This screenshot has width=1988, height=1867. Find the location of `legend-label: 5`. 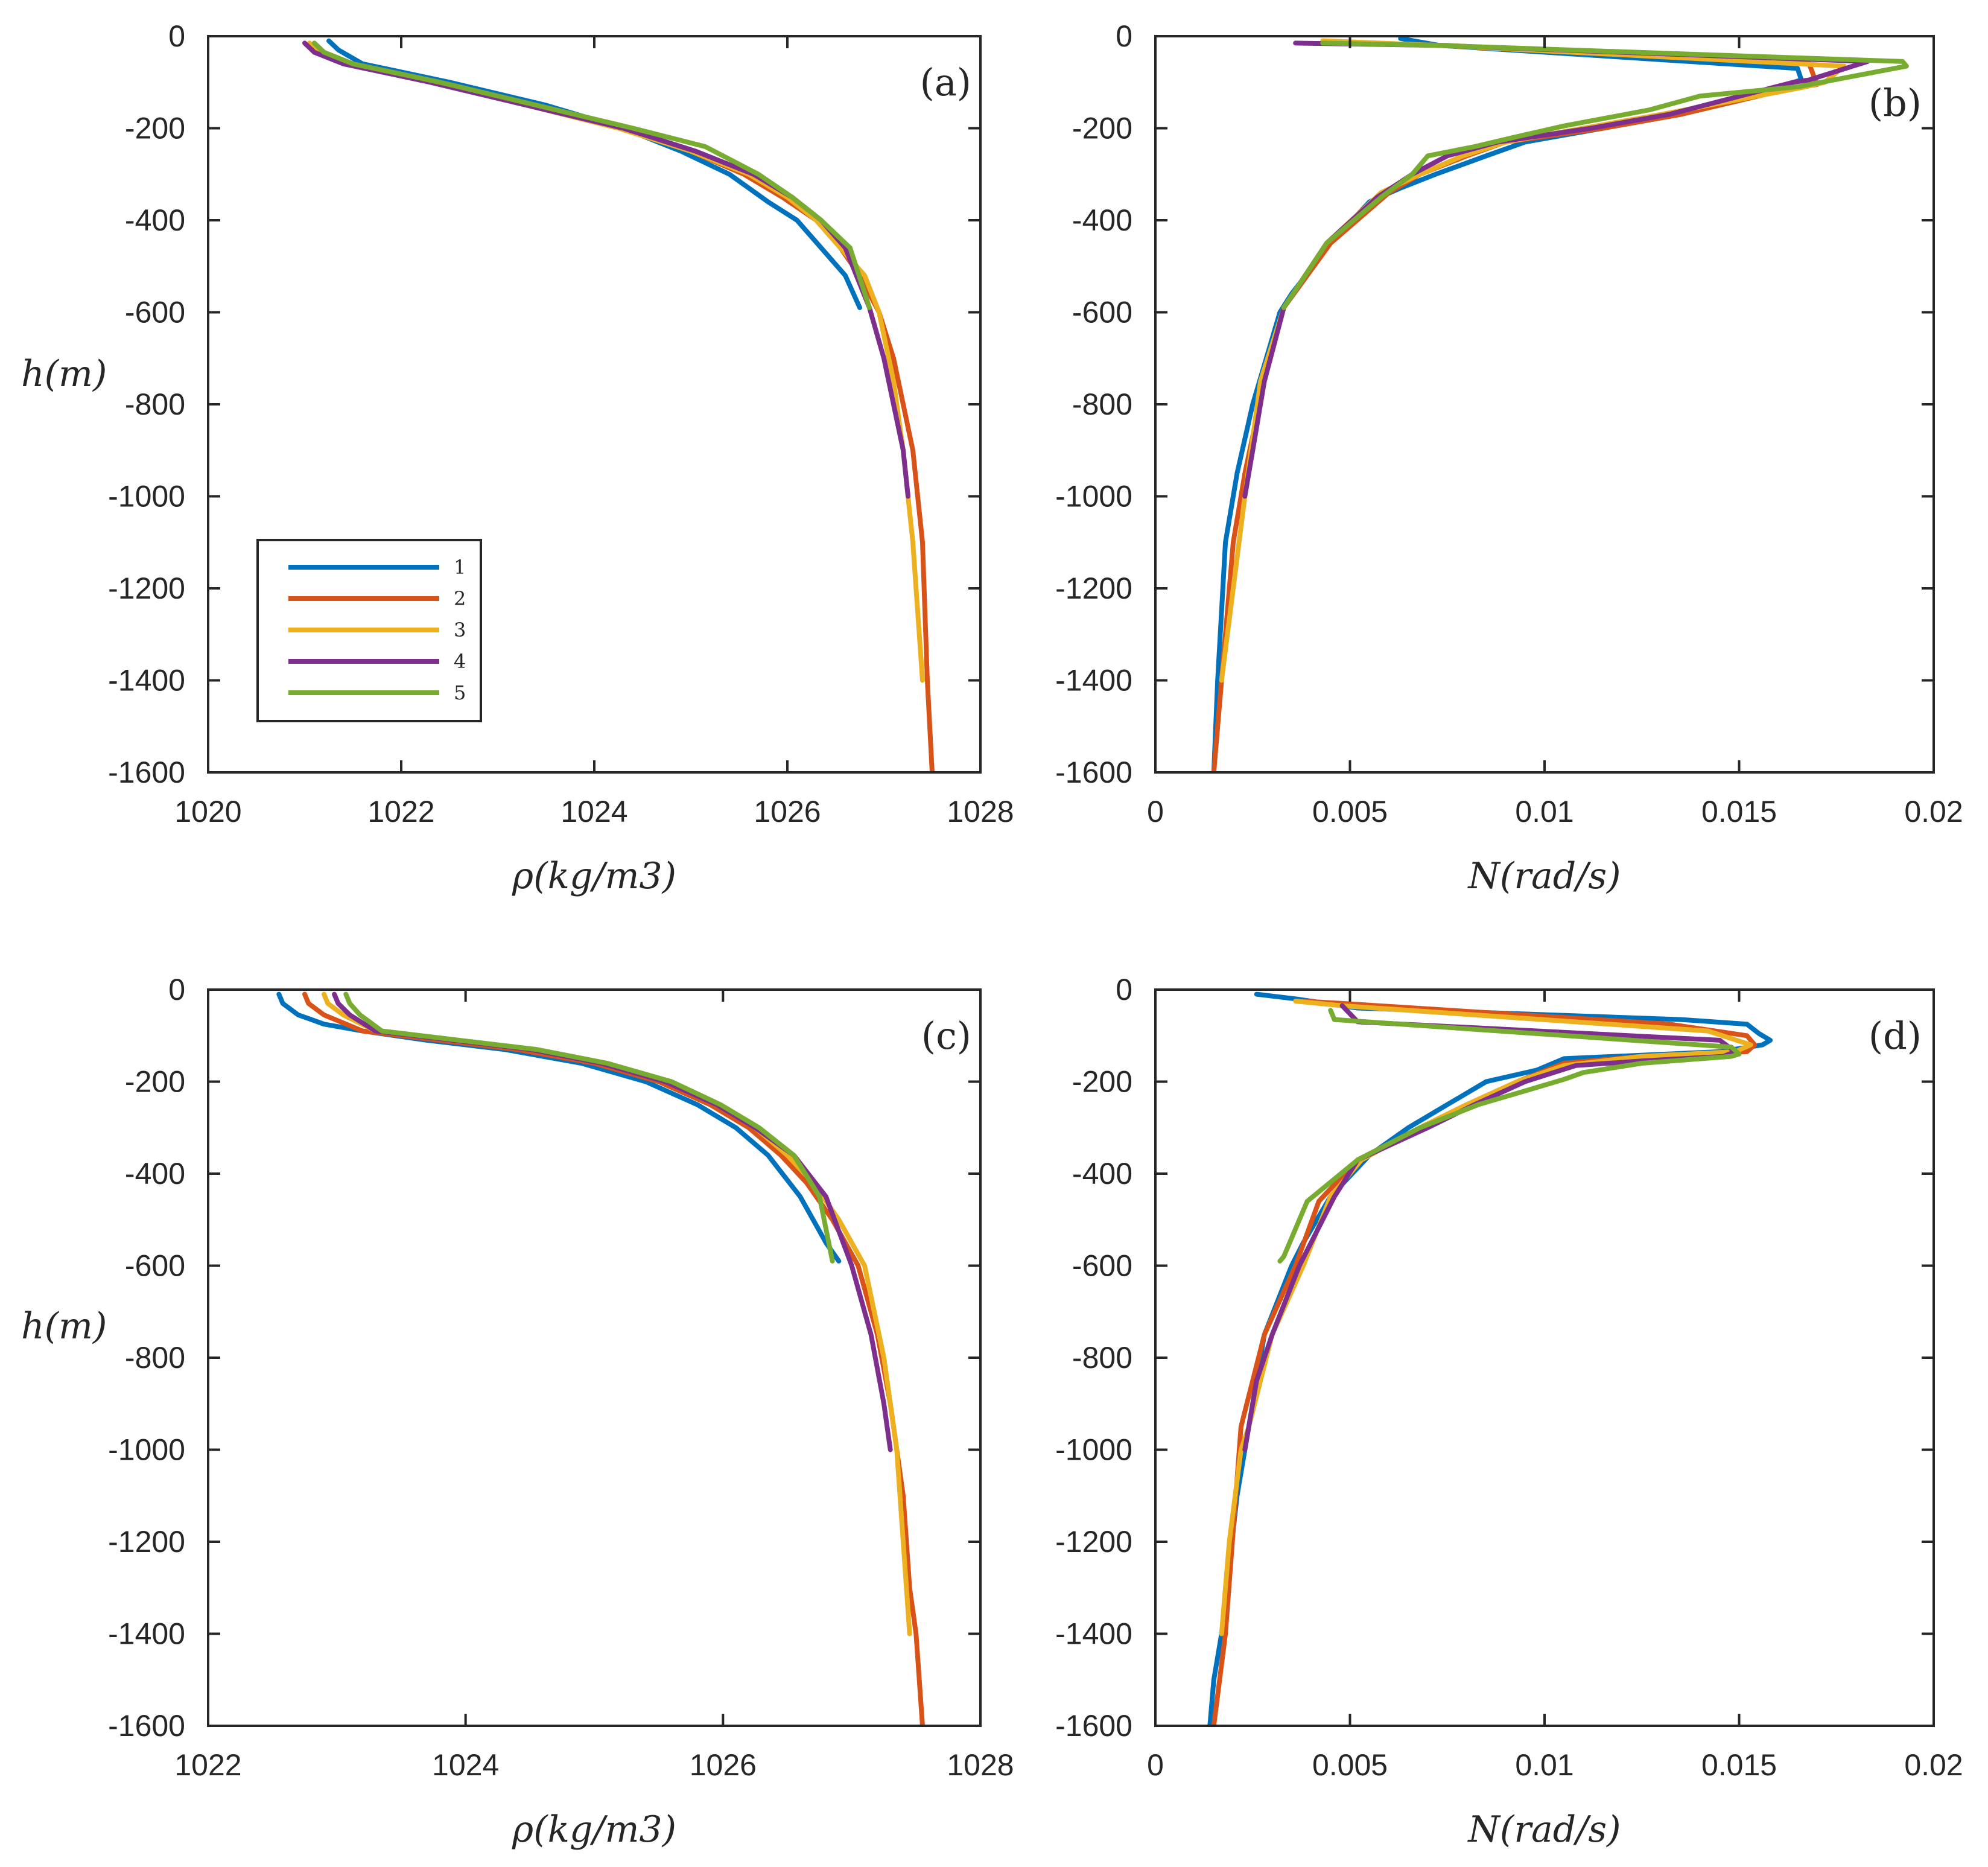

legend-label: 5 is located at coordinates (460, 692).